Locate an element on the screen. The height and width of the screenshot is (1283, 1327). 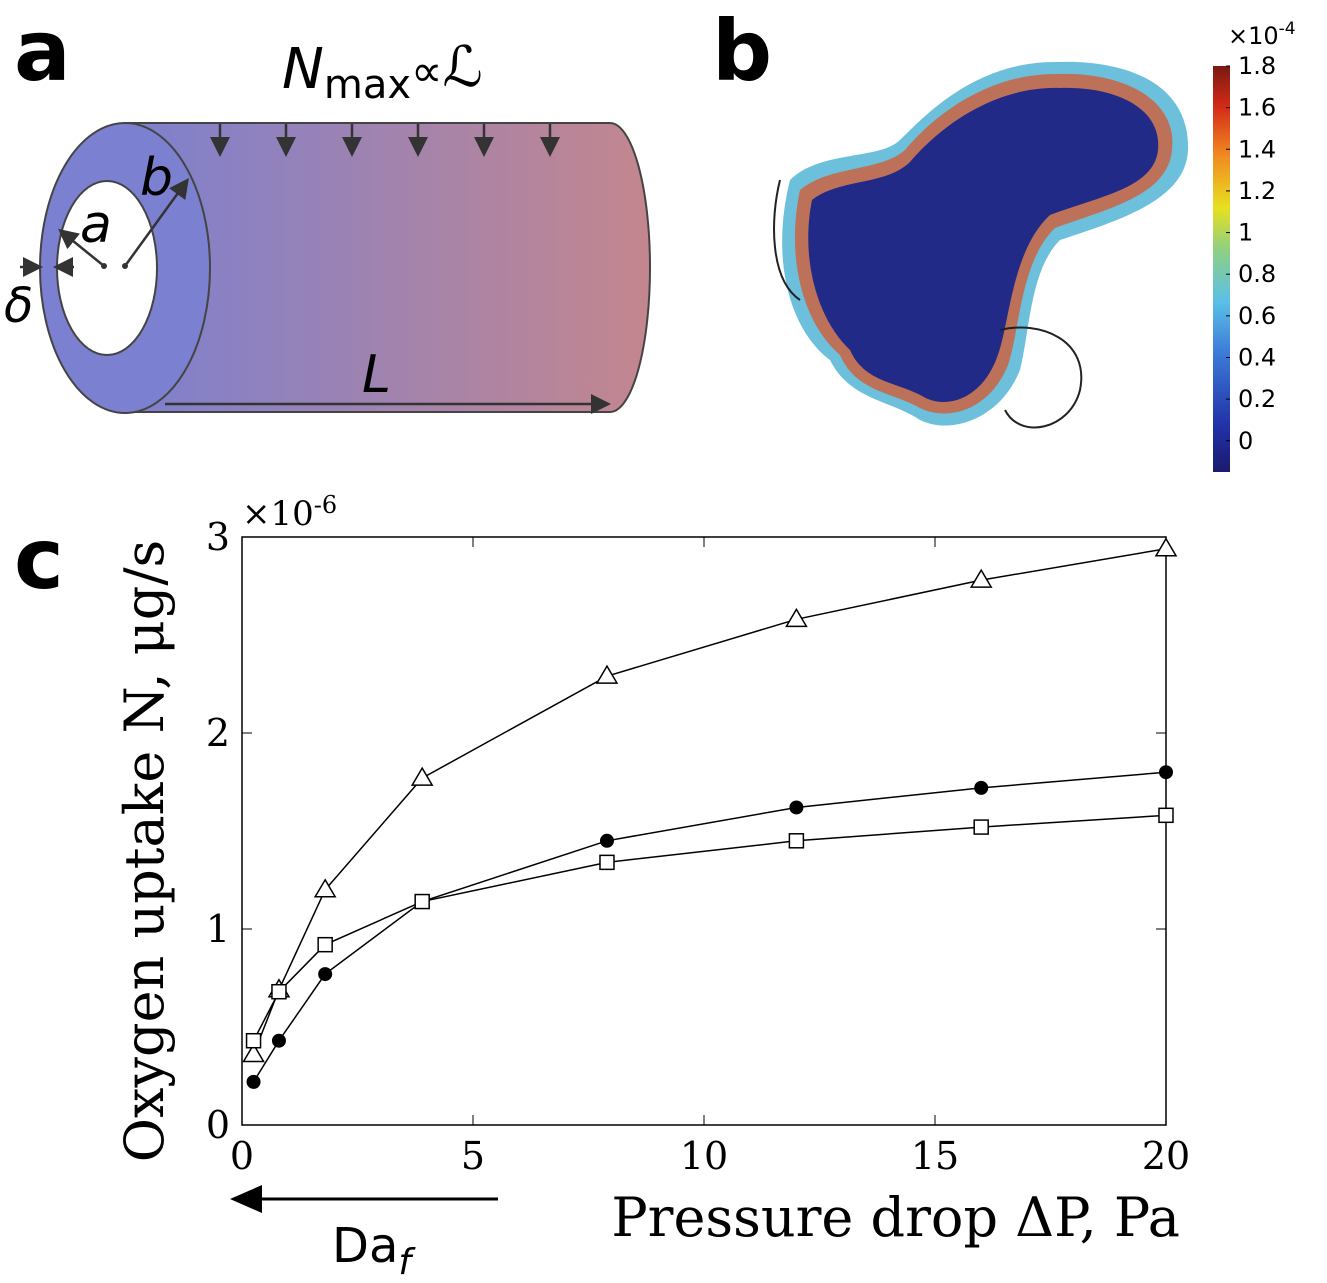
y-multiplier: ×10 is located at coordinates (278, 514).